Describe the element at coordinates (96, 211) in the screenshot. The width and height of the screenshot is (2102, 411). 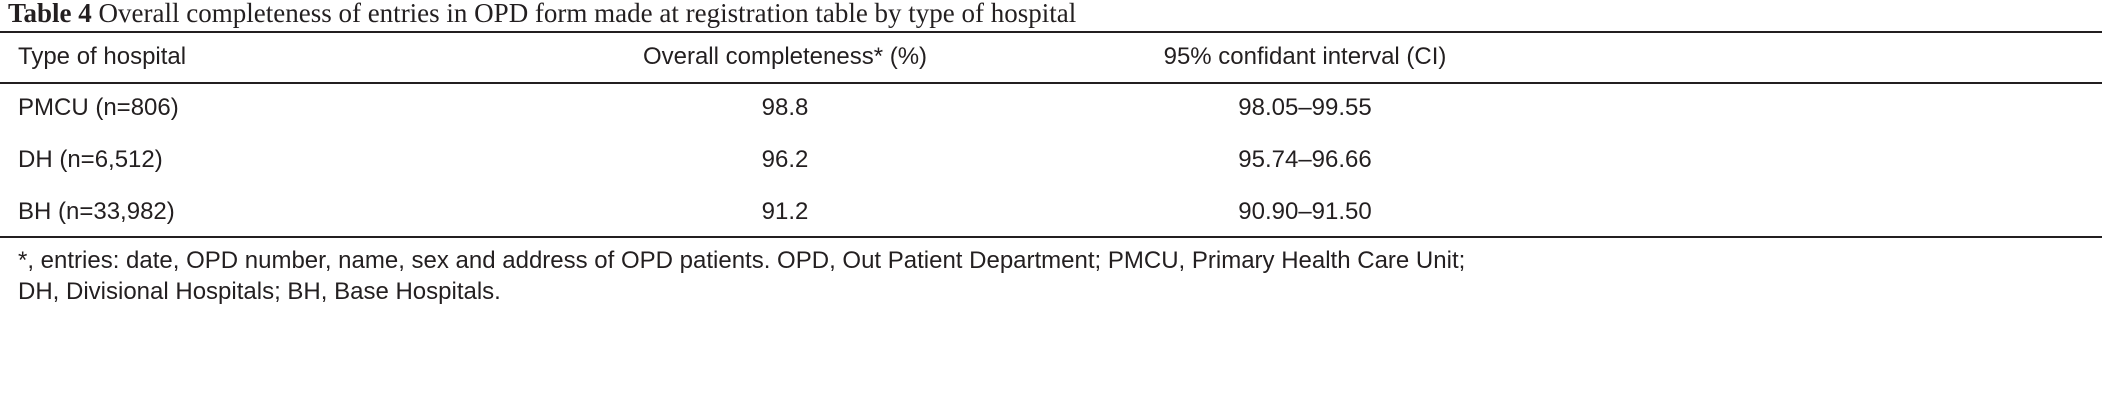
I see `table-cell: BH (n=33,982)` at that location.